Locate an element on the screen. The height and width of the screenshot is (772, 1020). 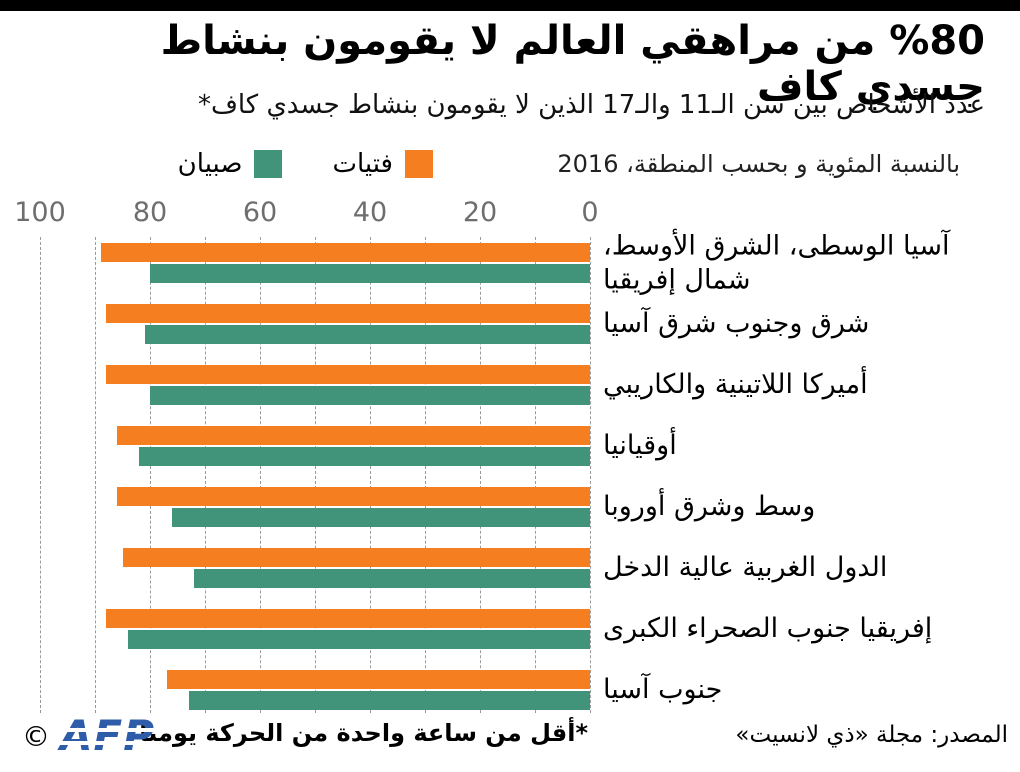
region-label: أوقيانيا is located at coordinates (640, 446).